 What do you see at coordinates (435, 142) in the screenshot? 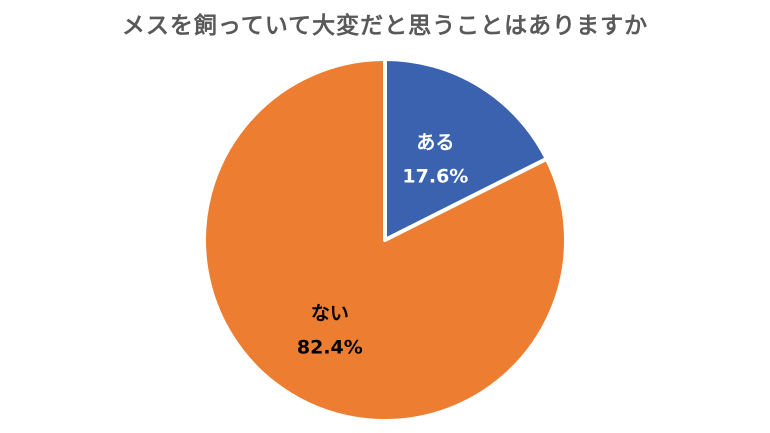
I see `pie-slice-label-0: ある` at bounding box center [435, 142].